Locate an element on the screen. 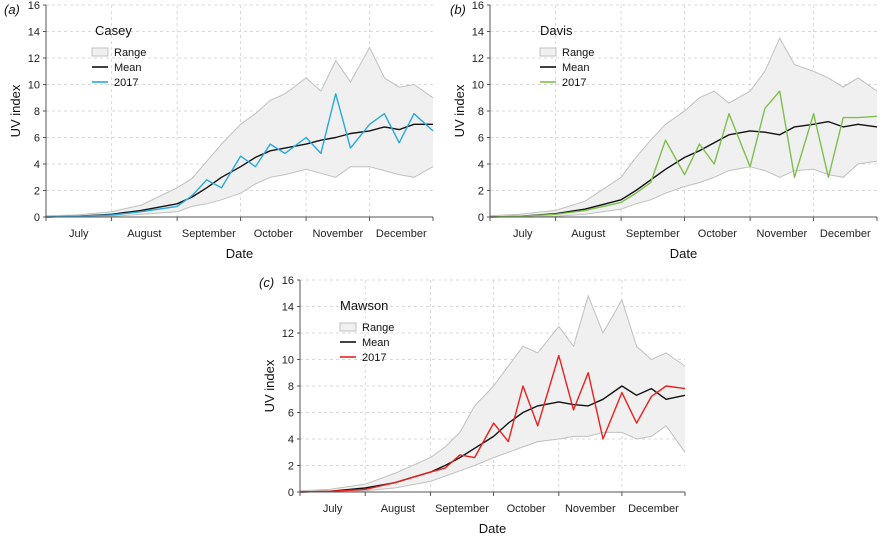  station-name: Davis is located at coordinates (556, 30).